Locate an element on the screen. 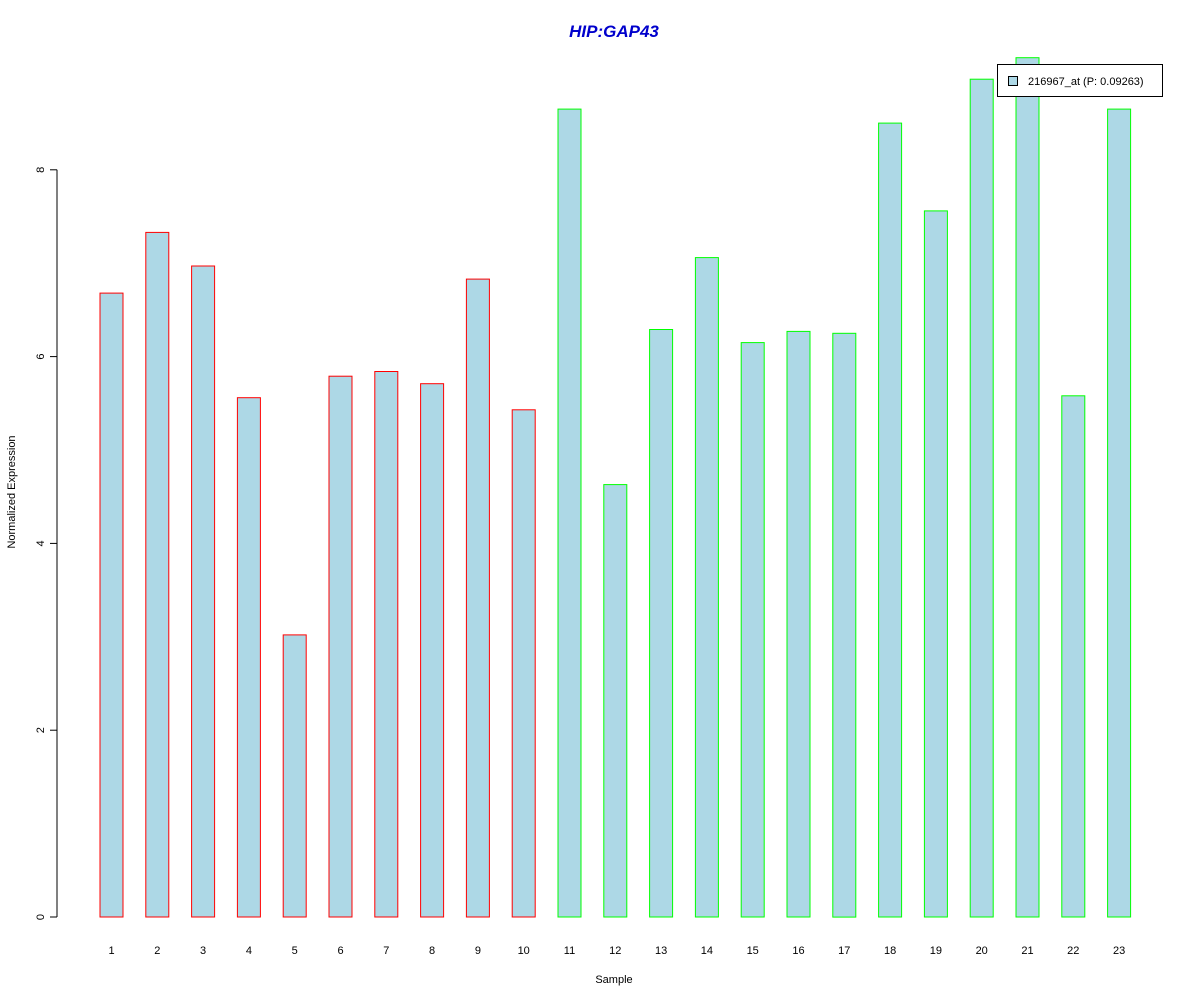  x-tick-label: 17 is located at coordinates (844, 951).